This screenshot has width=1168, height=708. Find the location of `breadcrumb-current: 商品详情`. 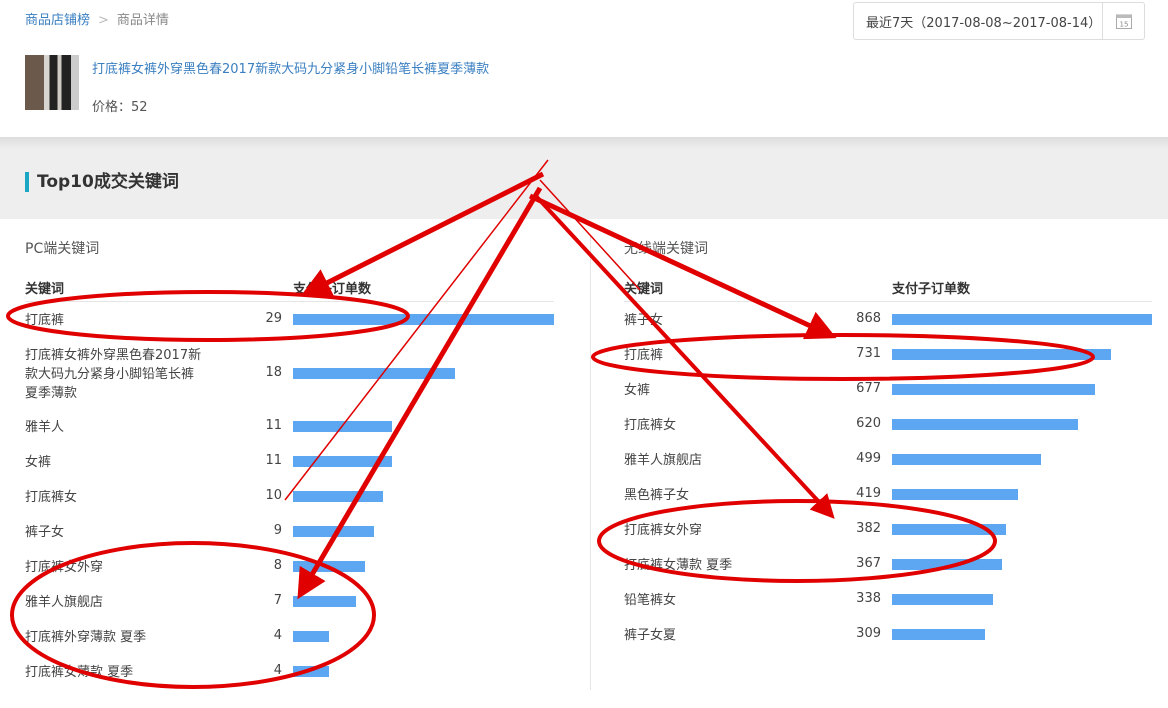

breadcrumb-current: 商品详情 is located at coordinates (142, 20).